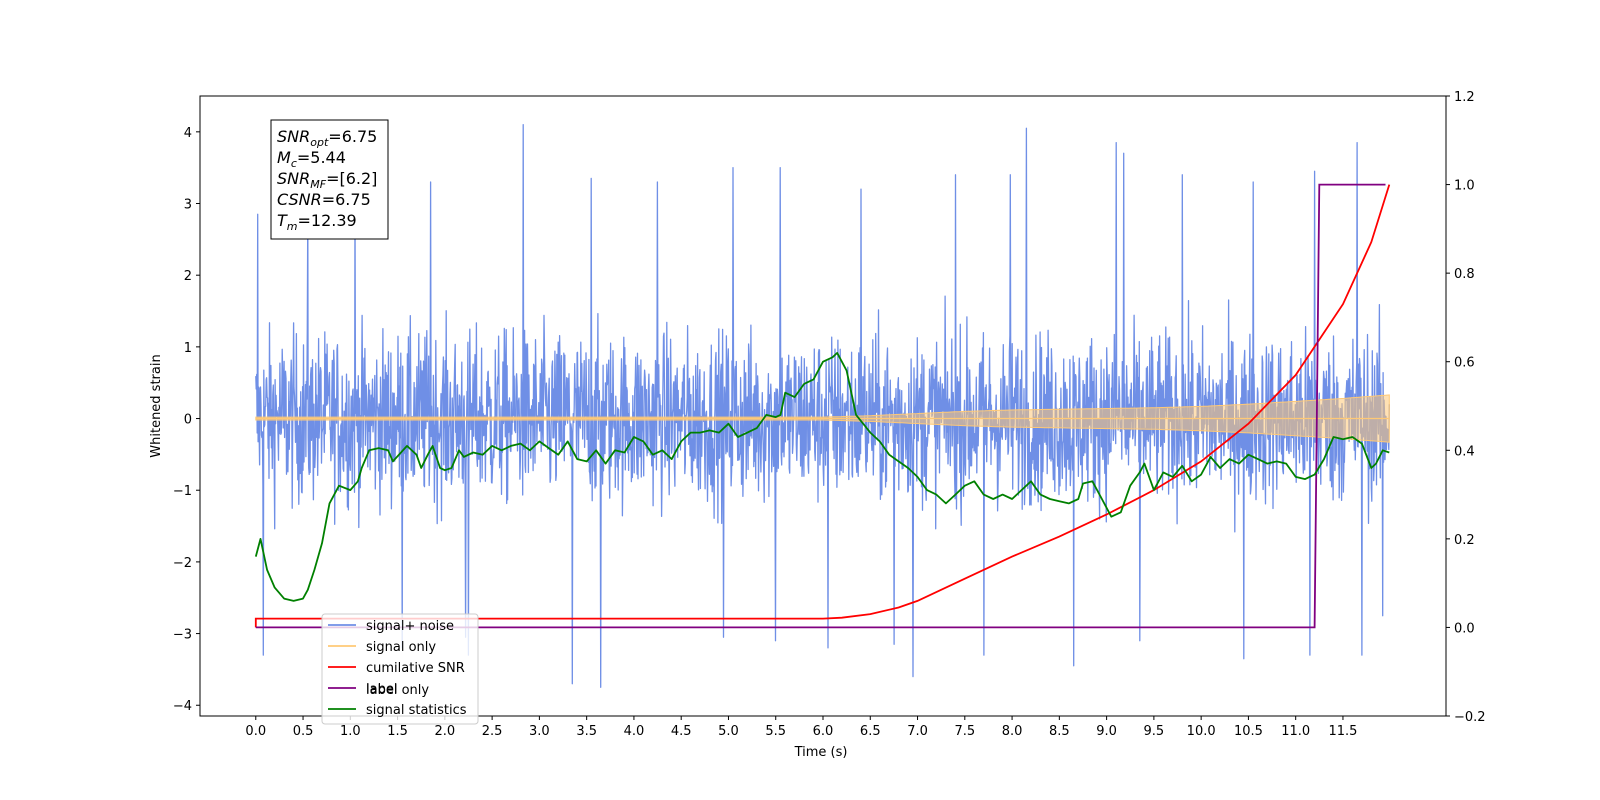 This screenshot has height=800, width=1600. What do you see at coordinates (1464, 97) in the screenshot?
I see `y2-tick-label: 1.2` at bounding box center [1464, 97].